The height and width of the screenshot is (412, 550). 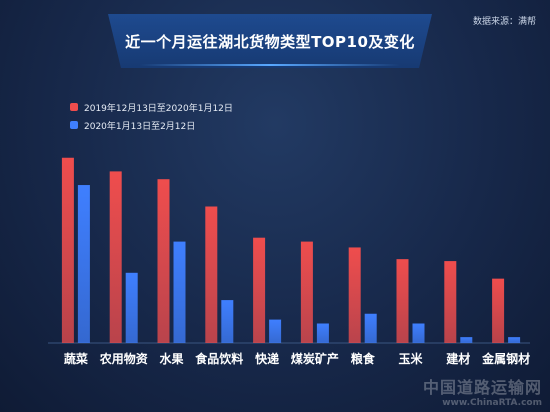 I want to click on title-banner, so click(x=270, y=41).